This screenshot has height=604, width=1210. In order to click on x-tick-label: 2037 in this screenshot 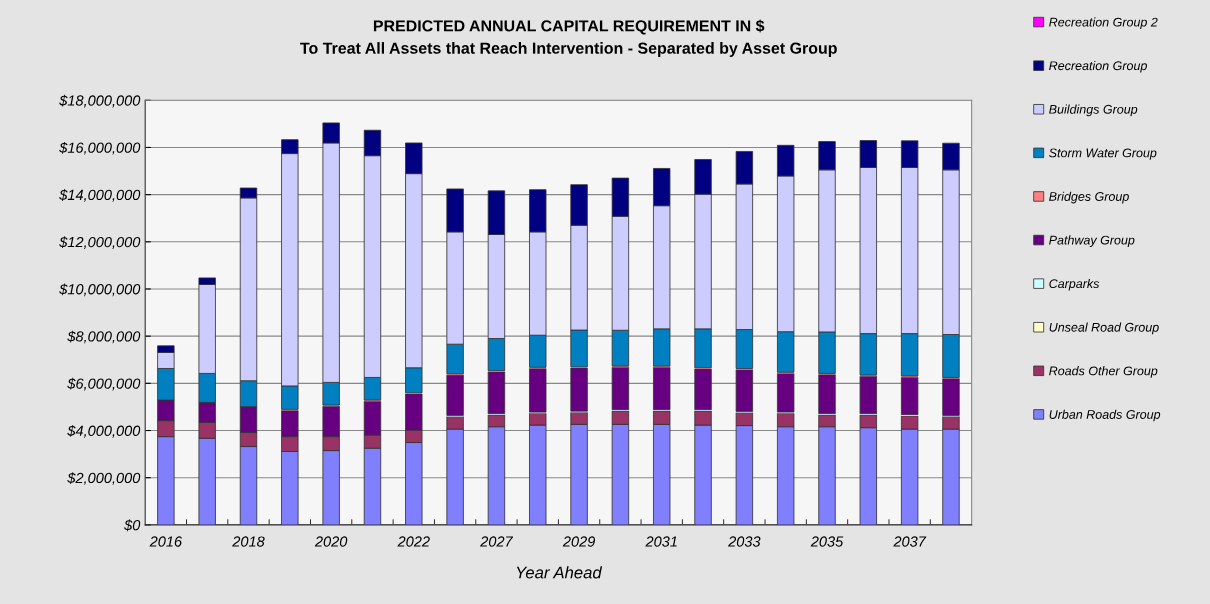, I will do `click(910, 541)`.